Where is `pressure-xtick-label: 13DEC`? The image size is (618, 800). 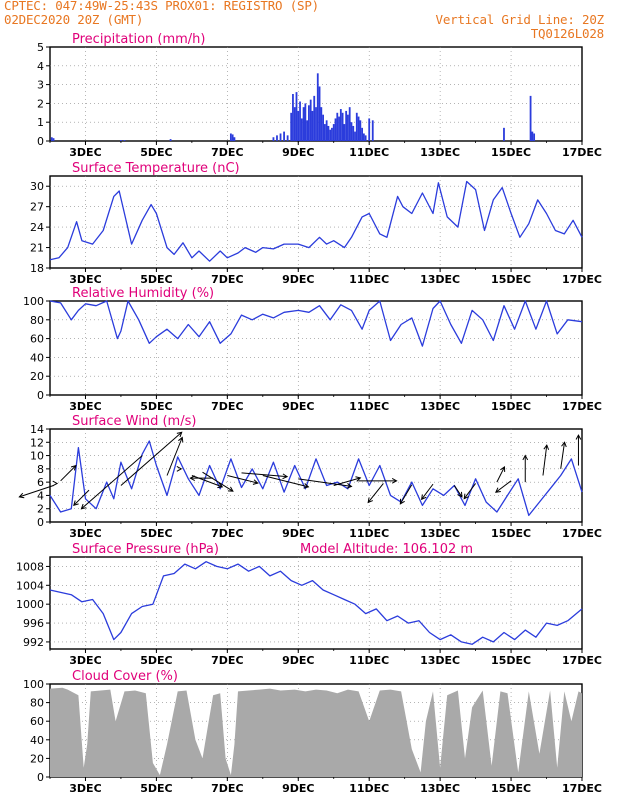 pressure-xtick-label: 13DEC is located at coordinates (440, 660).